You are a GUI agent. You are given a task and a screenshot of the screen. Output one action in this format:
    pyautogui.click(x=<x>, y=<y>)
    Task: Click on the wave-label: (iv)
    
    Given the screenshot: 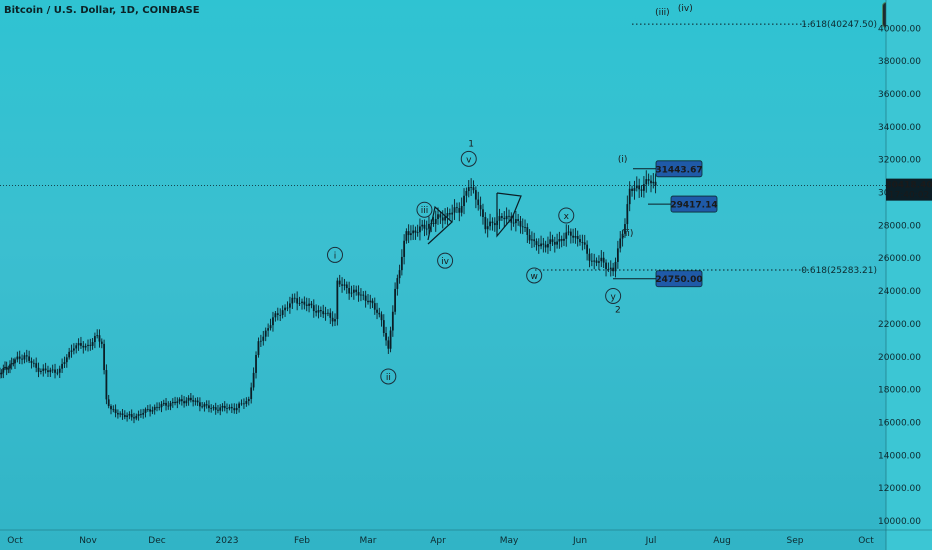 What is the action you would take?
    pyautogui.click(x=685, y=9)
    